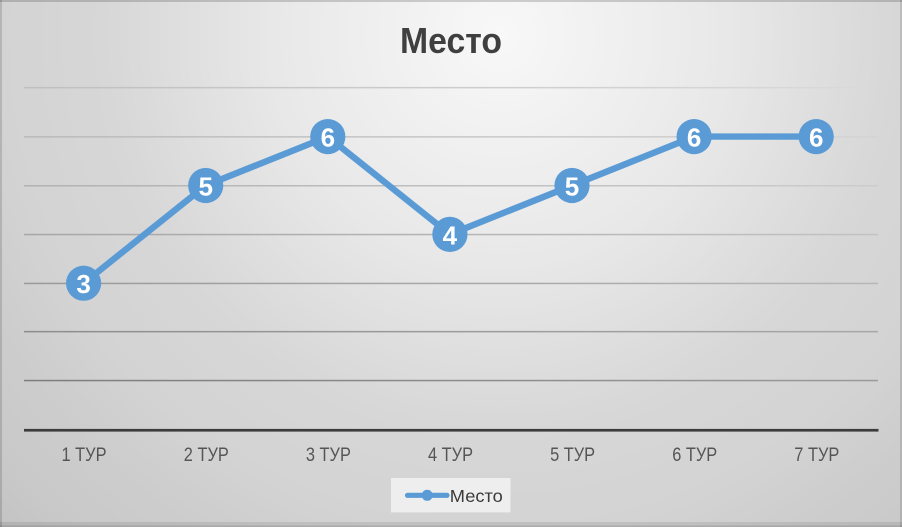 This screenshot has height=527, width=902. Describe the element at coordinates (816, 455) in the screenshot. I see `svg-text: 7 ТУР` at that location.